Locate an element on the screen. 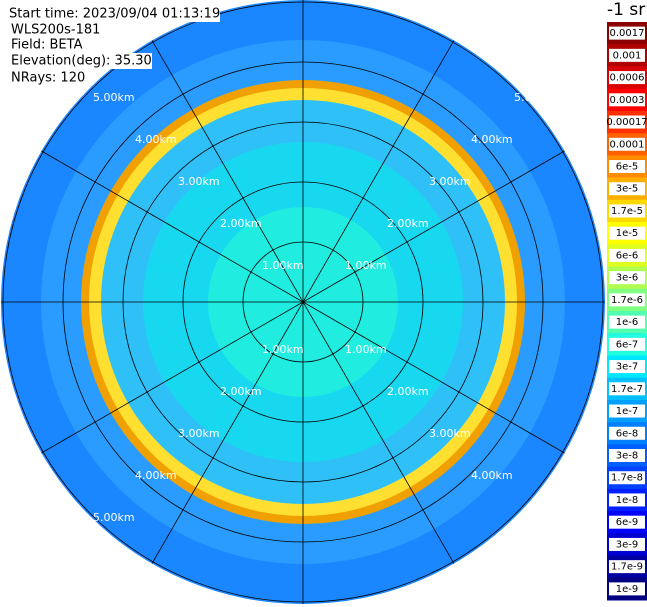 The image size is (647, 607). nrays: NRays: 120 is located at coordinates (48, 78).